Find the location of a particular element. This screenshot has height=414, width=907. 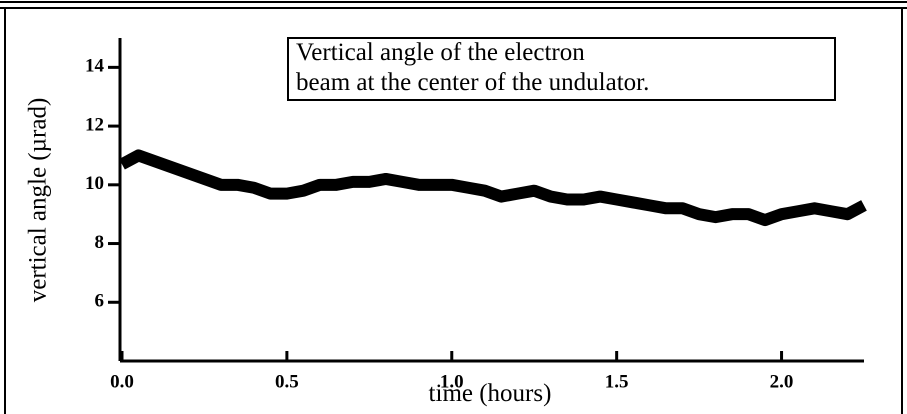

annotation-line: beam at the center of the undulator. is located at coordinates (472, 82).